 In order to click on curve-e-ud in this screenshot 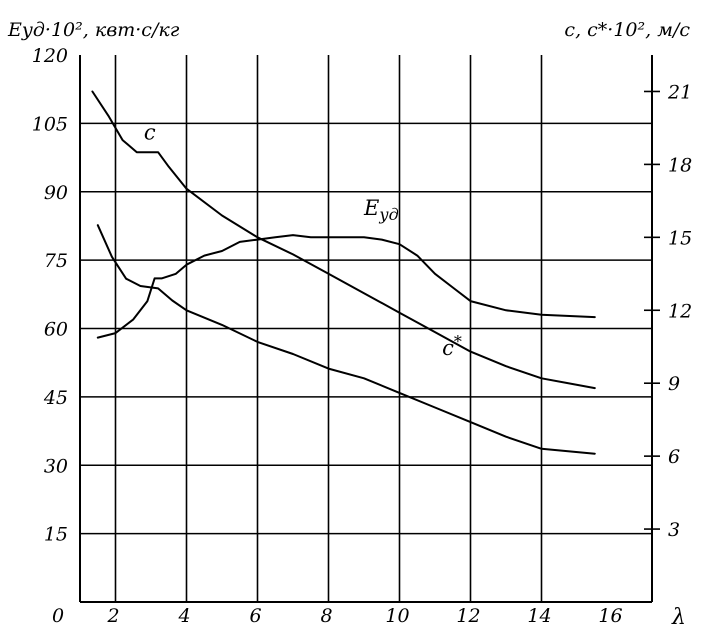, I will do `click(346, 286)`.